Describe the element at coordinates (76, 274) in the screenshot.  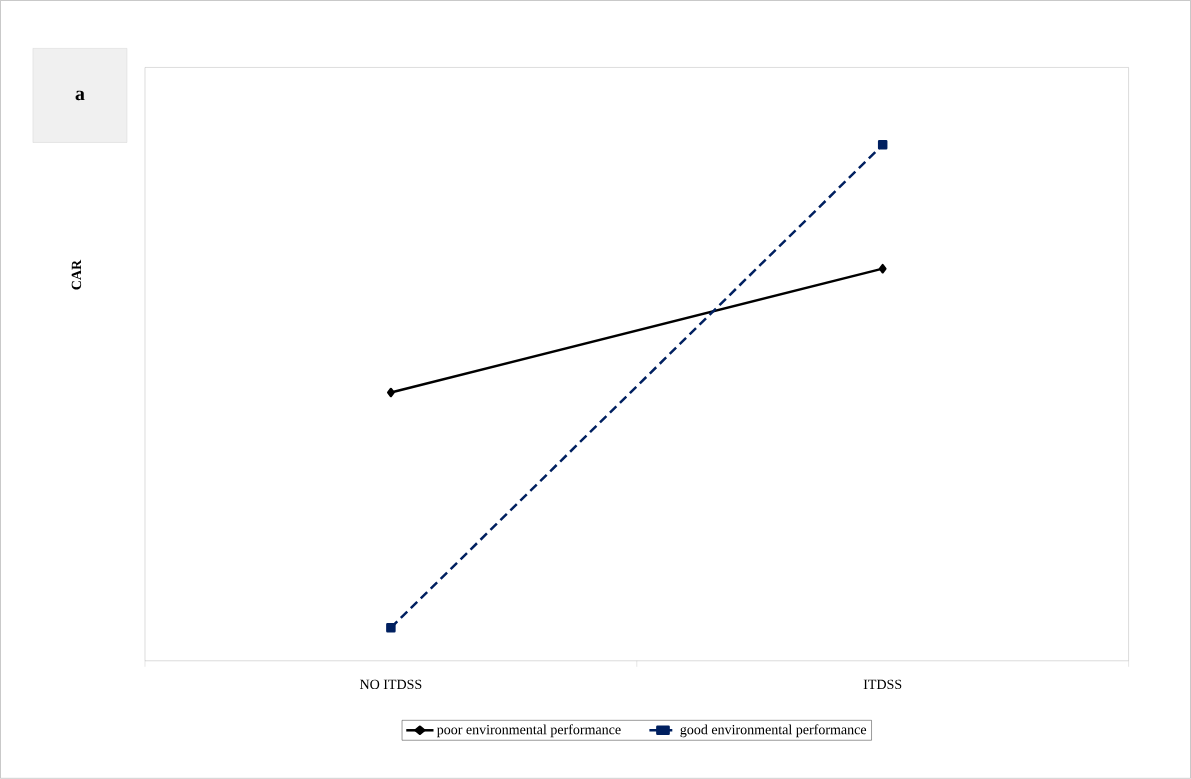
I see `y-axis-title: CAR` at that location.